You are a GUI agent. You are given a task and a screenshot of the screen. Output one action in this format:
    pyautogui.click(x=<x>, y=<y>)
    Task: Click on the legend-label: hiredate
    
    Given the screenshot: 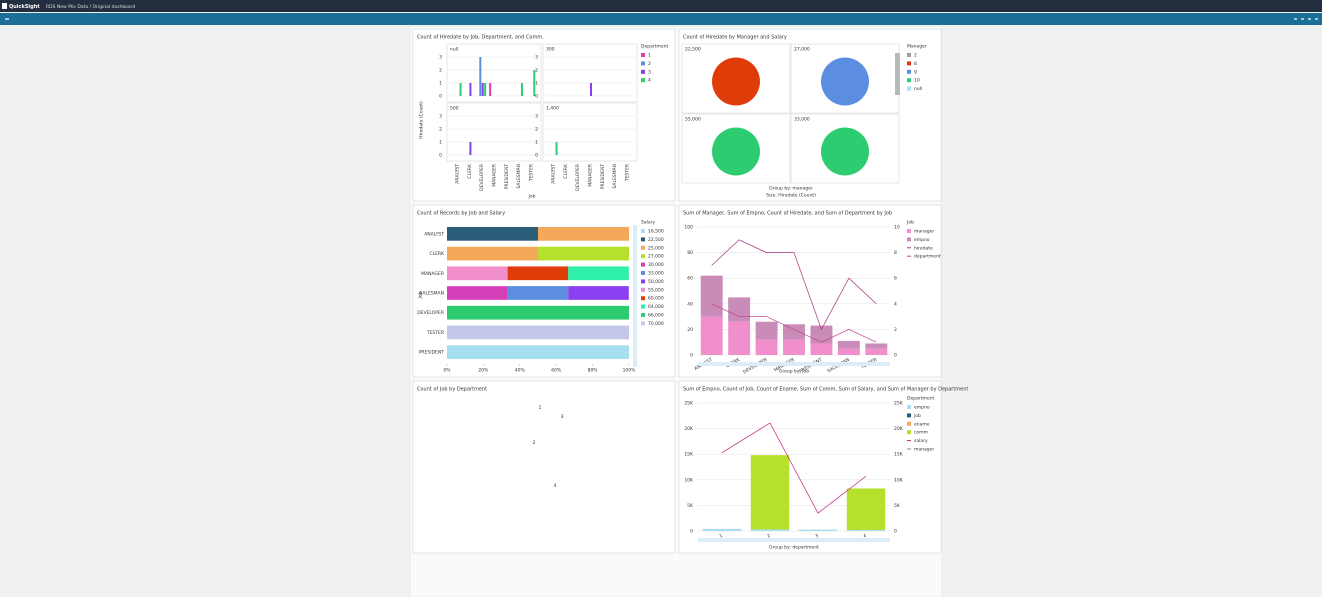 What is the action you would take?
    pyautogui.click(x=923, y=248)
    